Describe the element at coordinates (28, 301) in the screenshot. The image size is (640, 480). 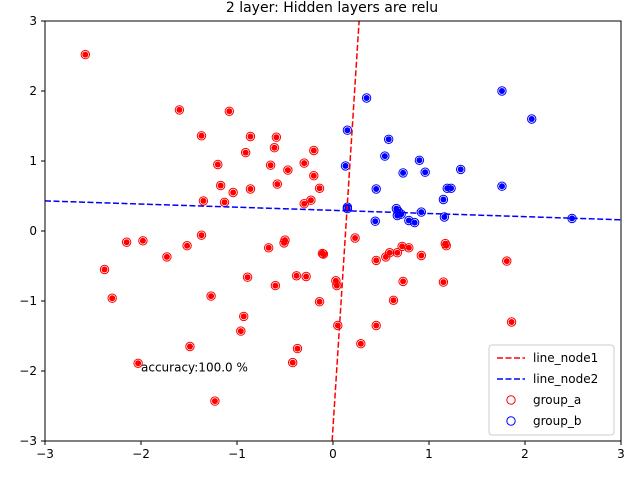
I see `y-tick-label: −1` at that location.